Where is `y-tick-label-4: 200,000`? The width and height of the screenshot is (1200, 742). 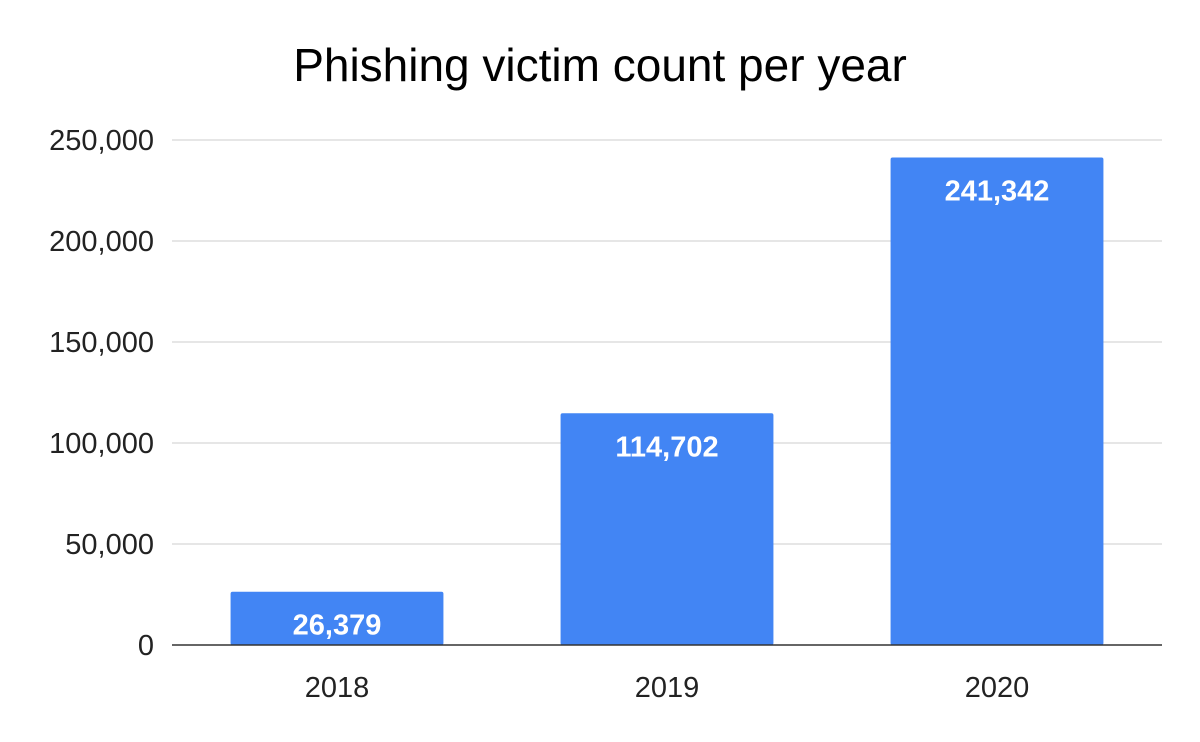
y-tick-label-4: 200,000 is located at coordinates (101, 242).